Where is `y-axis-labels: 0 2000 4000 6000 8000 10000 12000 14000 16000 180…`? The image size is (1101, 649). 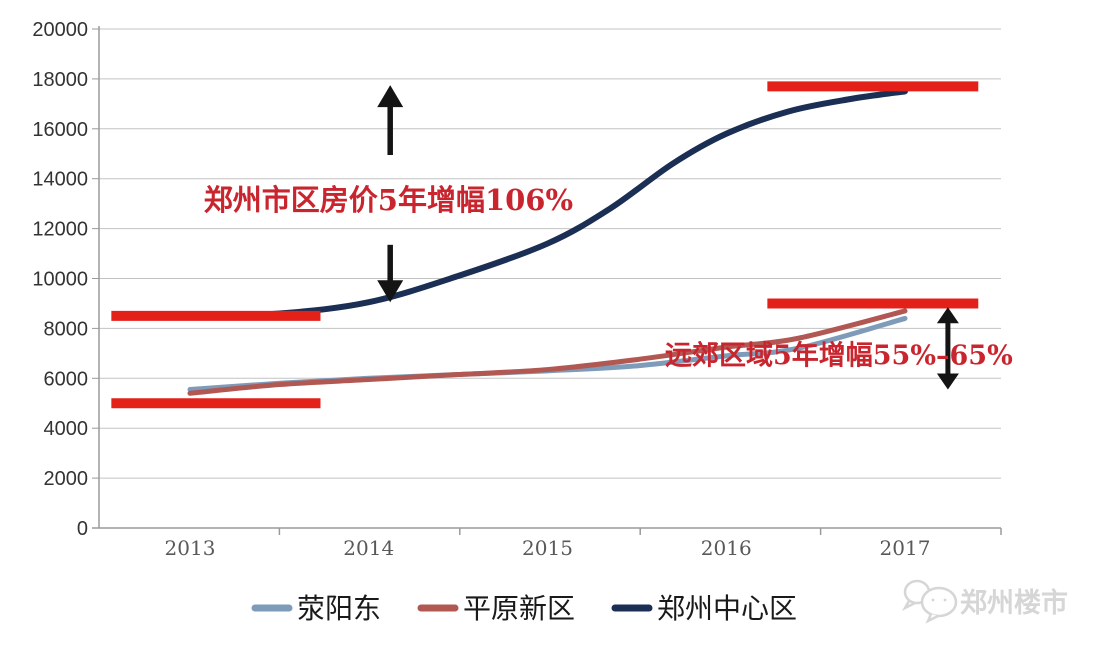
y-axis-labels: 0 2000 4000 6000 8000 10000 12000 14000 16000 180… is located at coordinates (60, 279).